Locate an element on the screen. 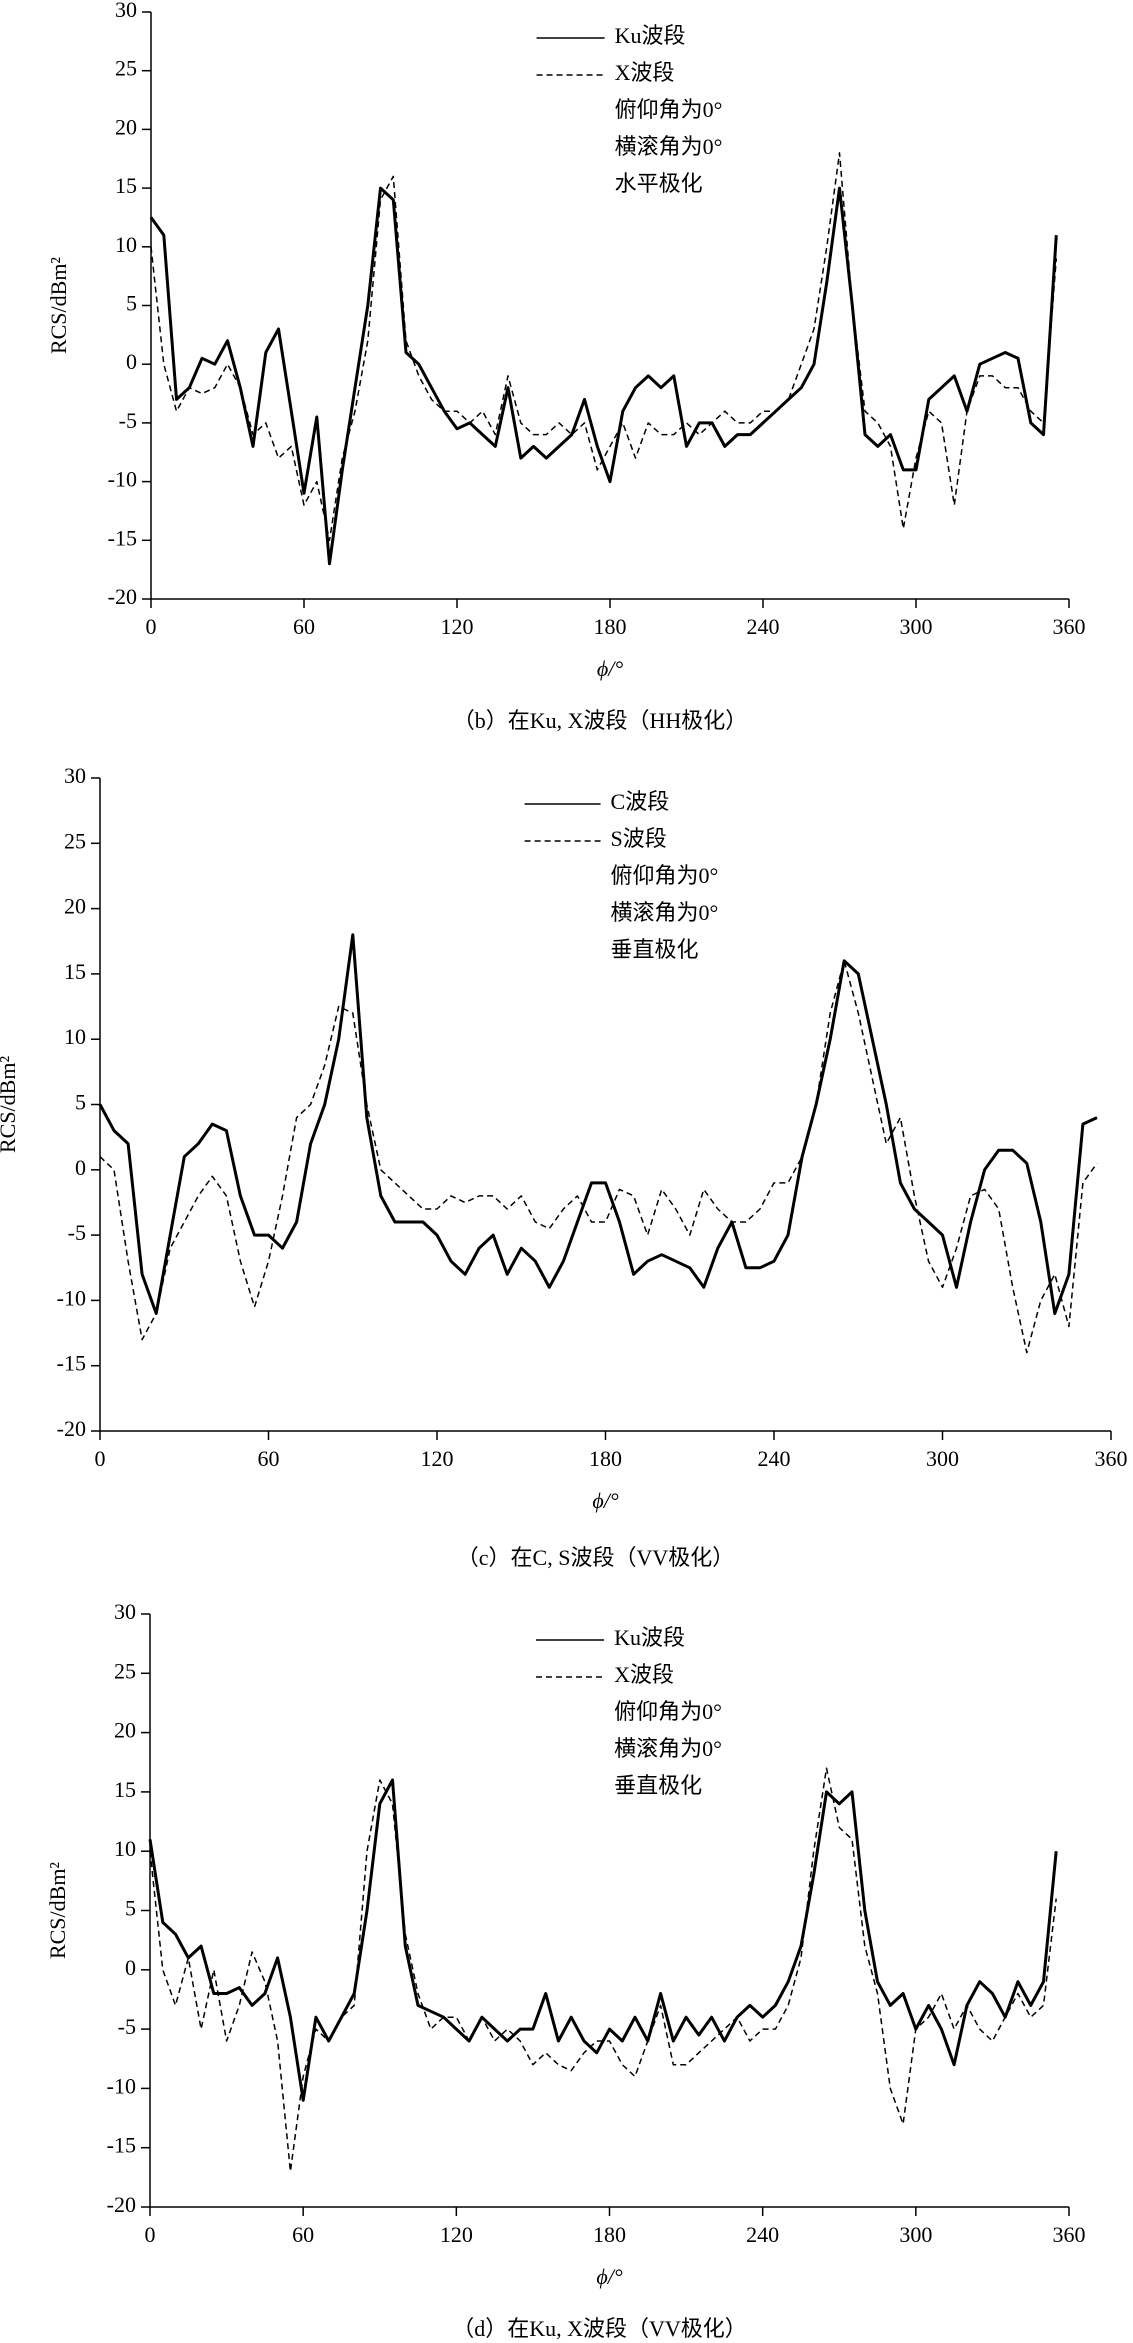 This screenshot has width=1133, height=2343. caption: （c）在C, S波段（VV极化） is located at coordinates (595, 1557).